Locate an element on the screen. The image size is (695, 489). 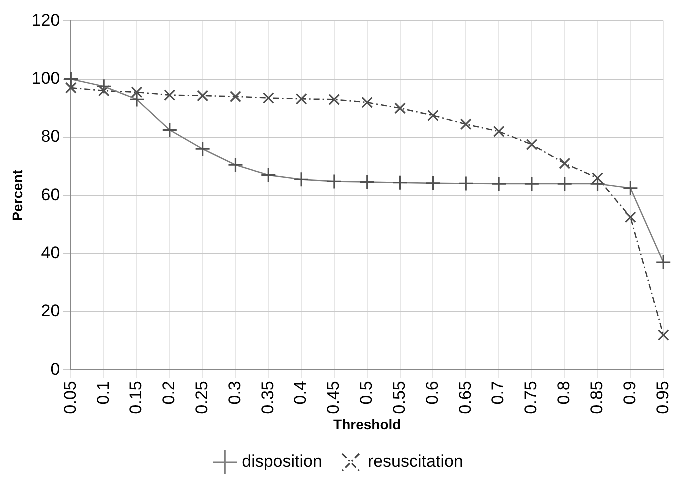
x-tick-label: 0.7 is located at coordinates (498, 393).